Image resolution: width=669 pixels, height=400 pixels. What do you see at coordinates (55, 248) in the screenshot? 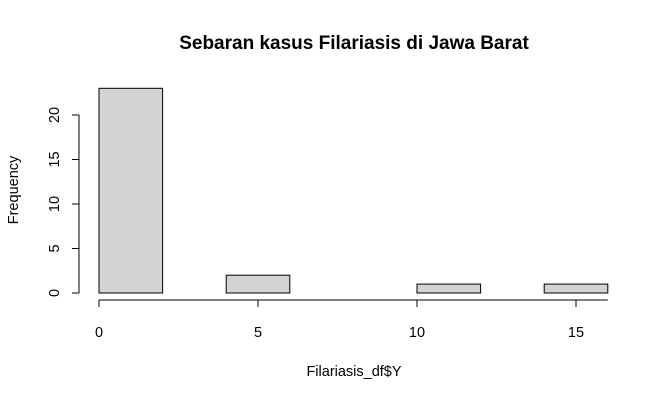
I see `y-tick-label: 5` at bounding box center [55, 248].